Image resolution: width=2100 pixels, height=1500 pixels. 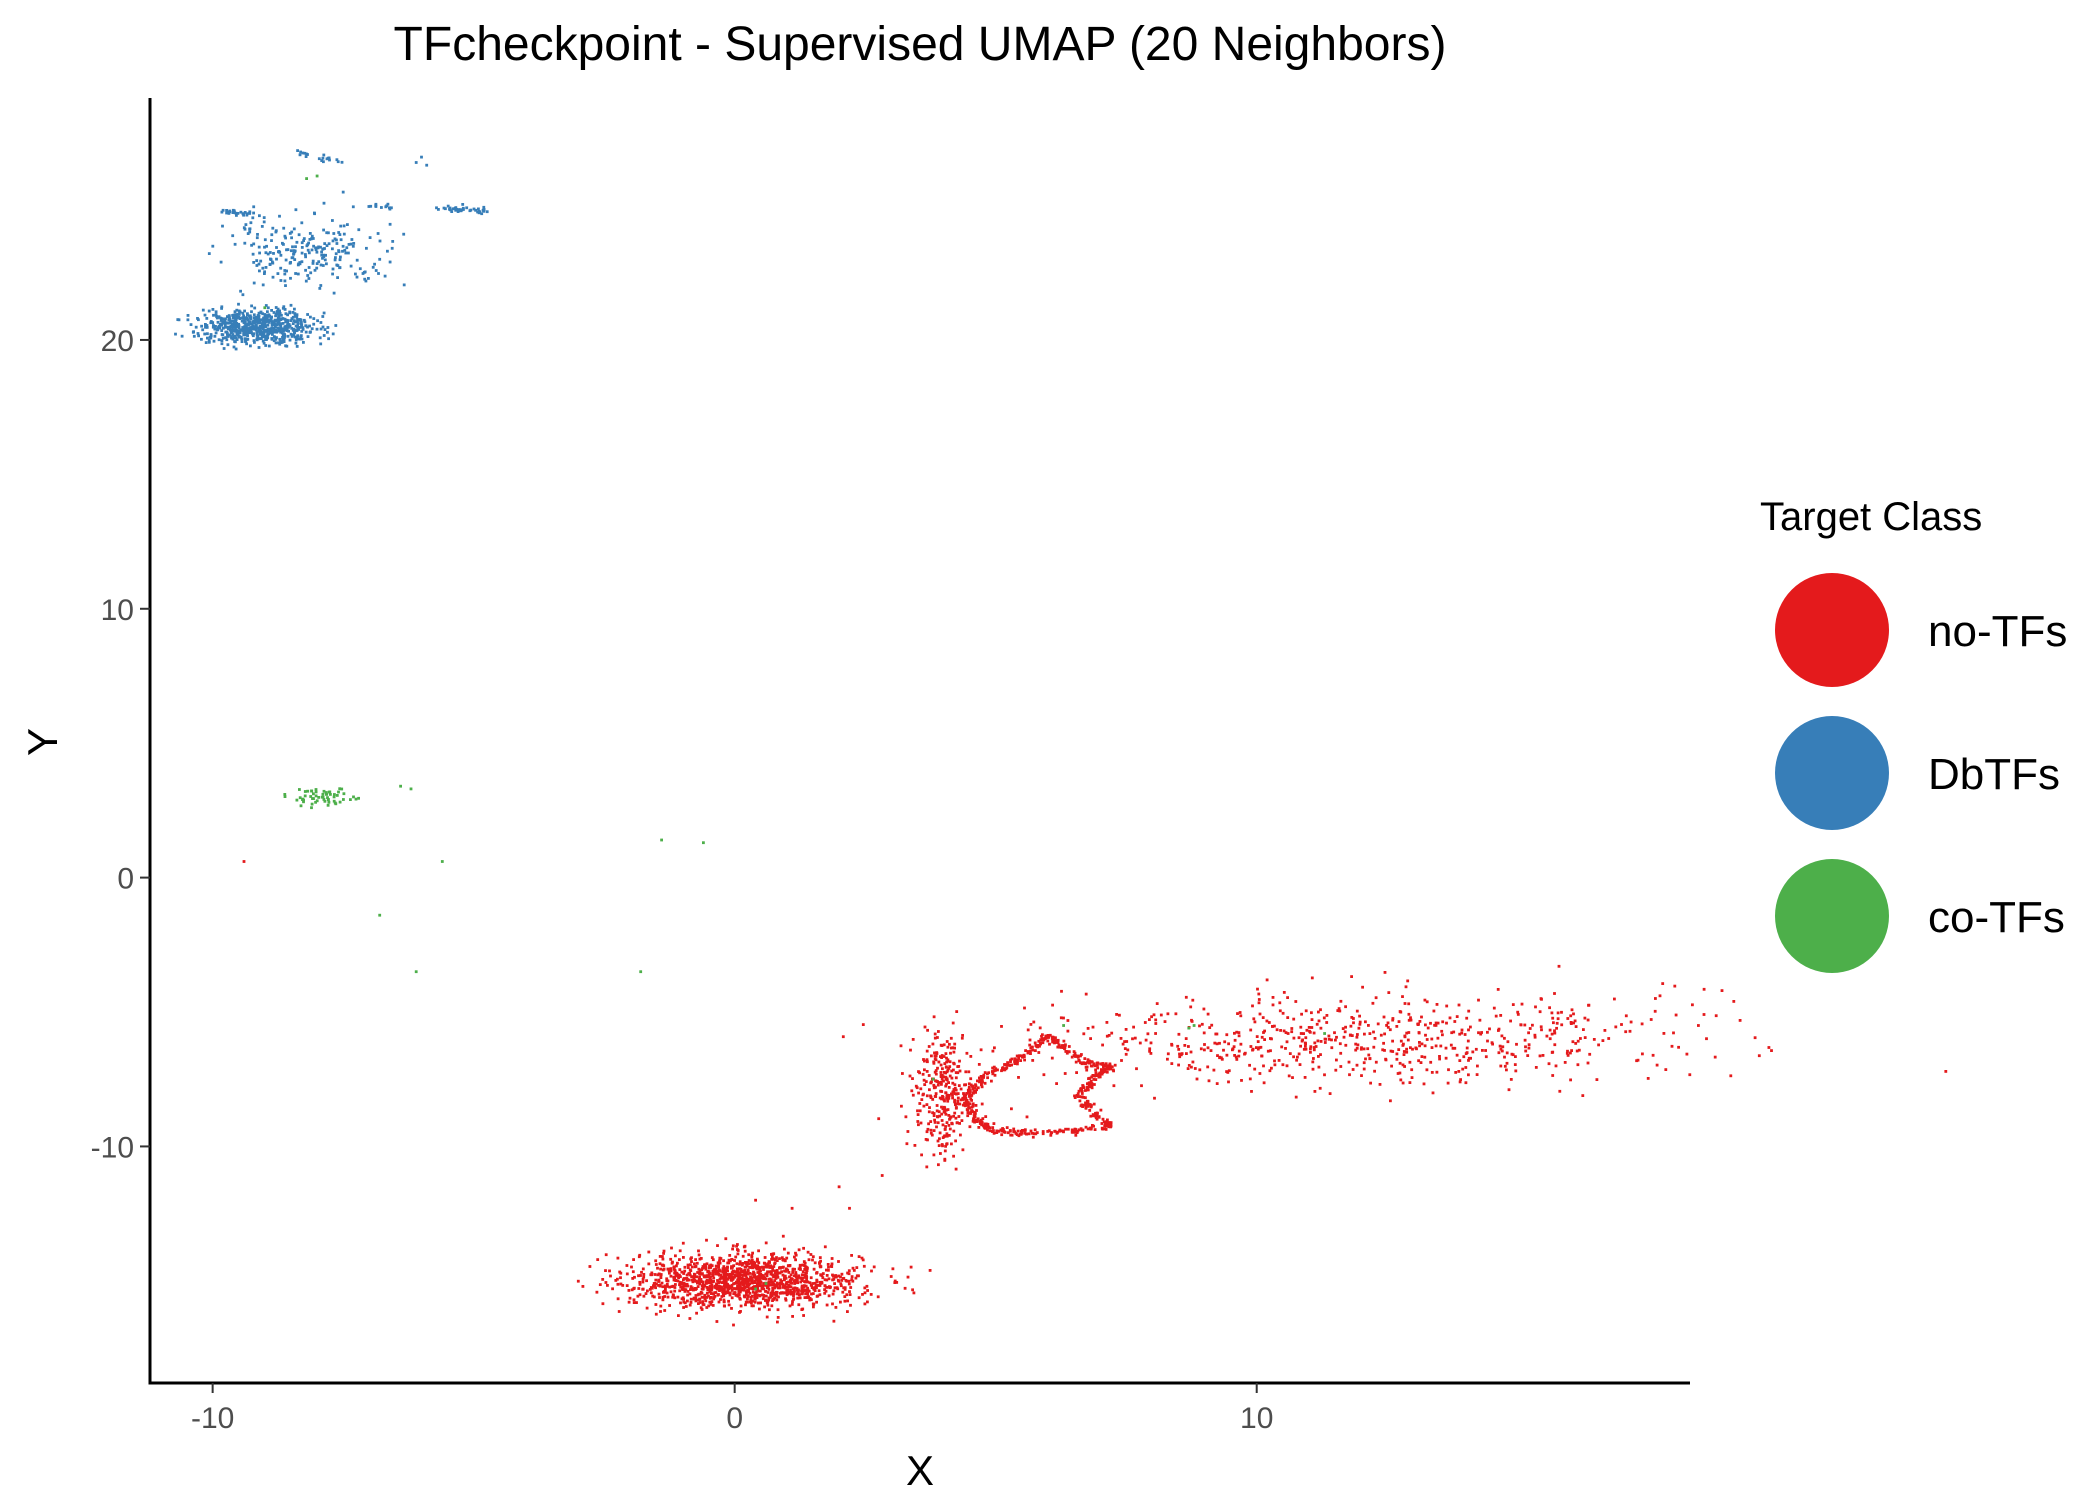 What do you see at coordinates (117, 610) in the screenshot?
I see `y-tick-label: 10` at bounding box center [117, 610].